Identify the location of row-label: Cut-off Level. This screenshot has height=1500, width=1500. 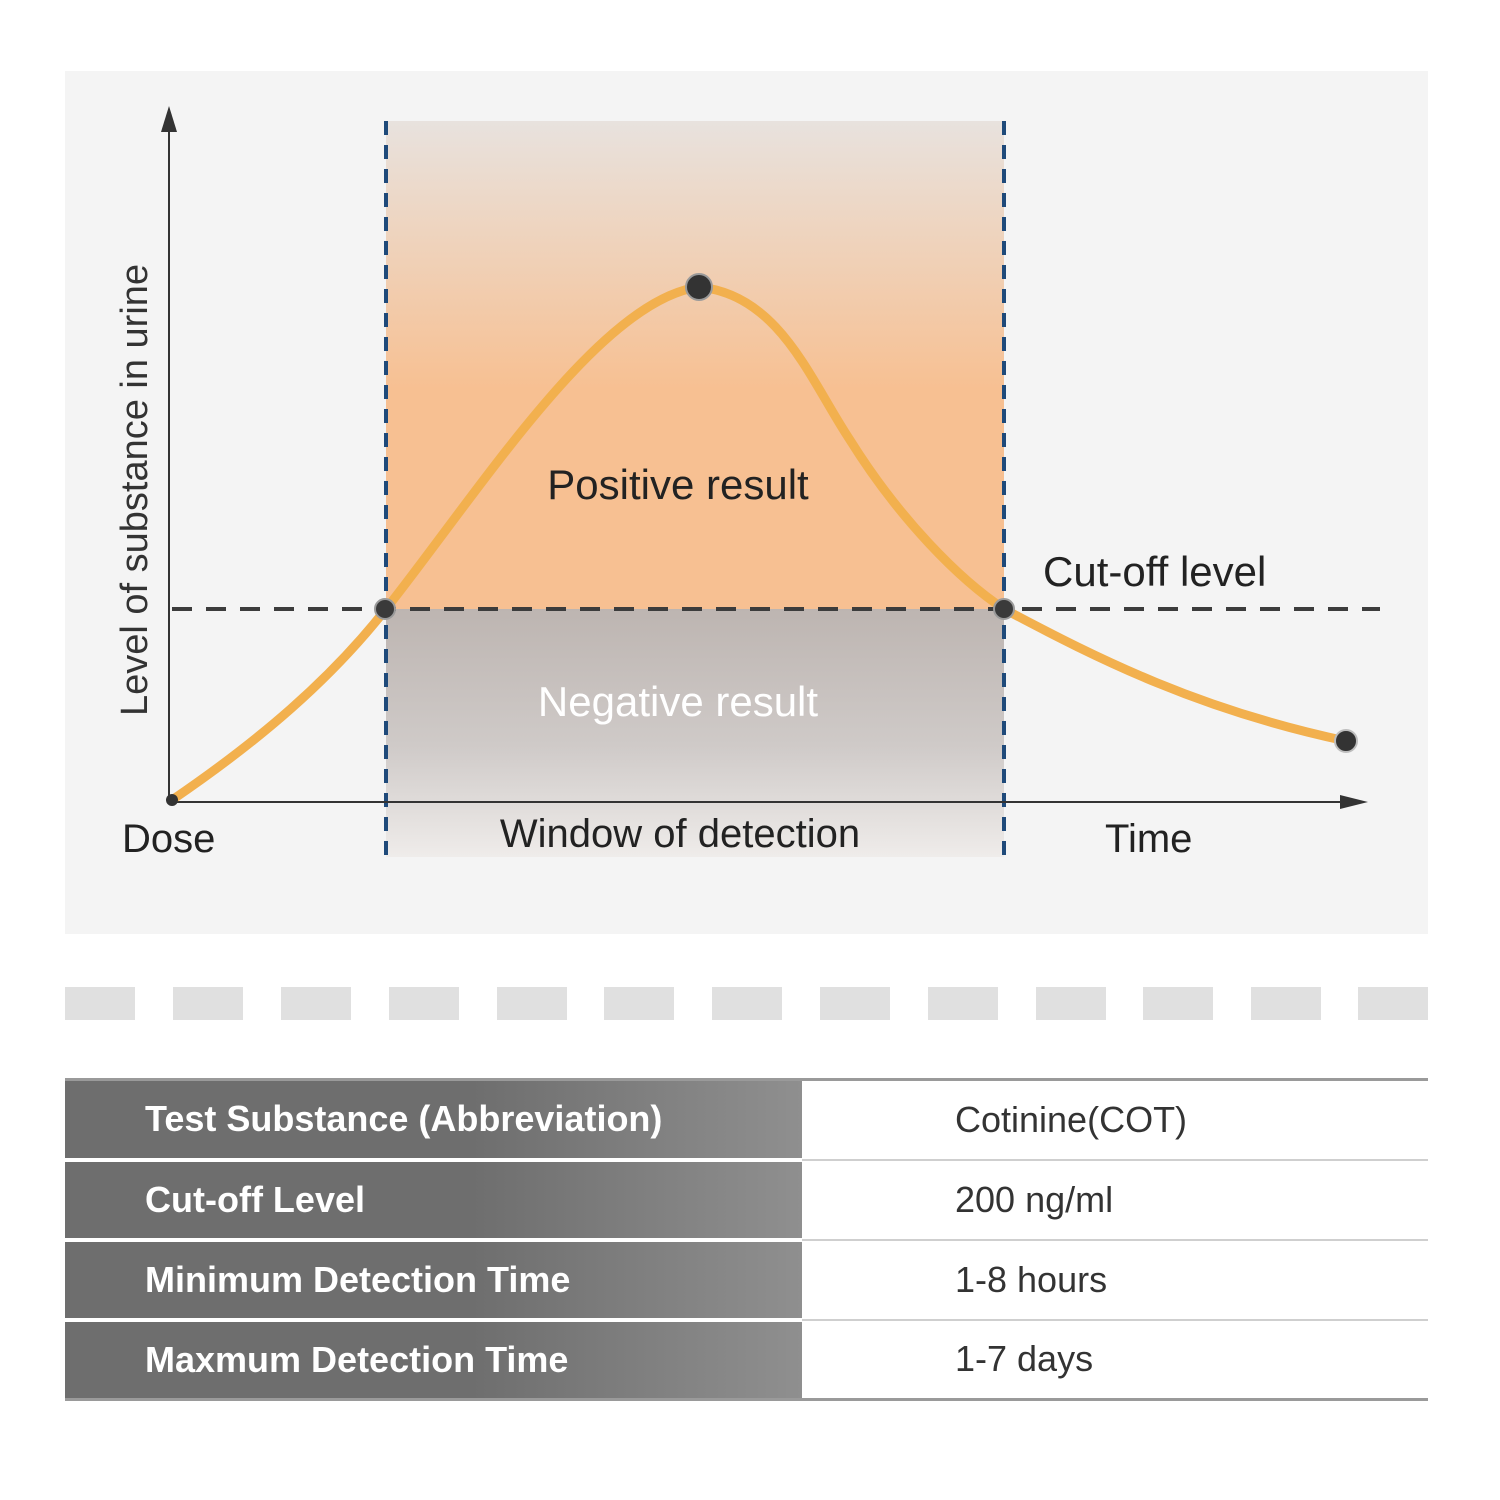
(433, 1199).